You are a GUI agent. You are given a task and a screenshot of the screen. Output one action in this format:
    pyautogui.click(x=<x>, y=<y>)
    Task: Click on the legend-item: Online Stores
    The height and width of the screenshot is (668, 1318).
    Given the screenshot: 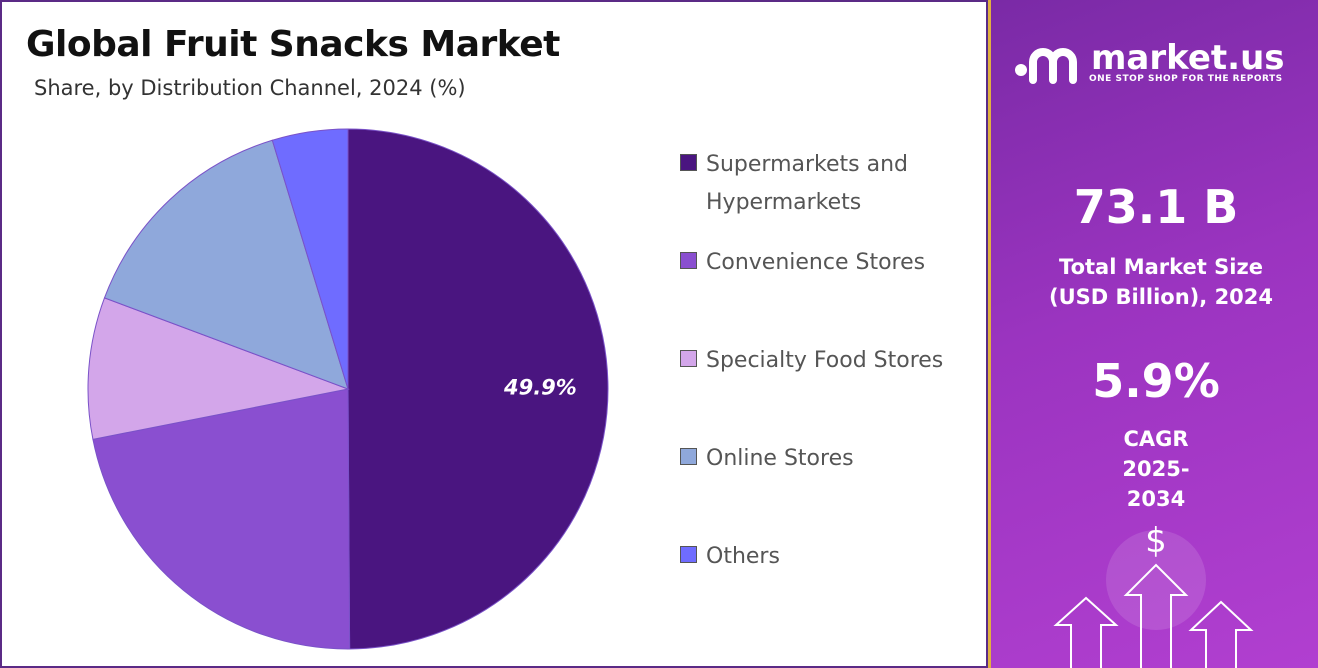 What is the action you would take?
    pyautogui.click(x=825, y=459)
    